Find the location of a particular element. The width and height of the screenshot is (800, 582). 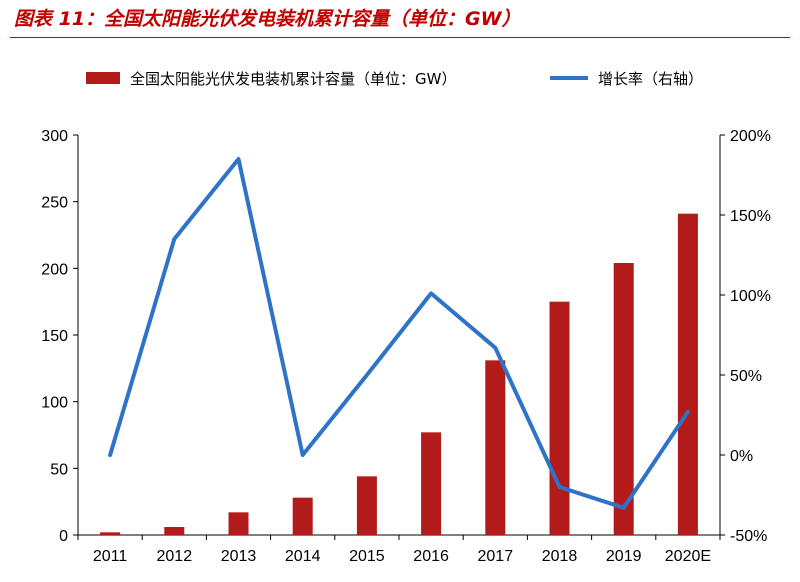

x-tick-label: 2016 is located at coordinates (431, 556).